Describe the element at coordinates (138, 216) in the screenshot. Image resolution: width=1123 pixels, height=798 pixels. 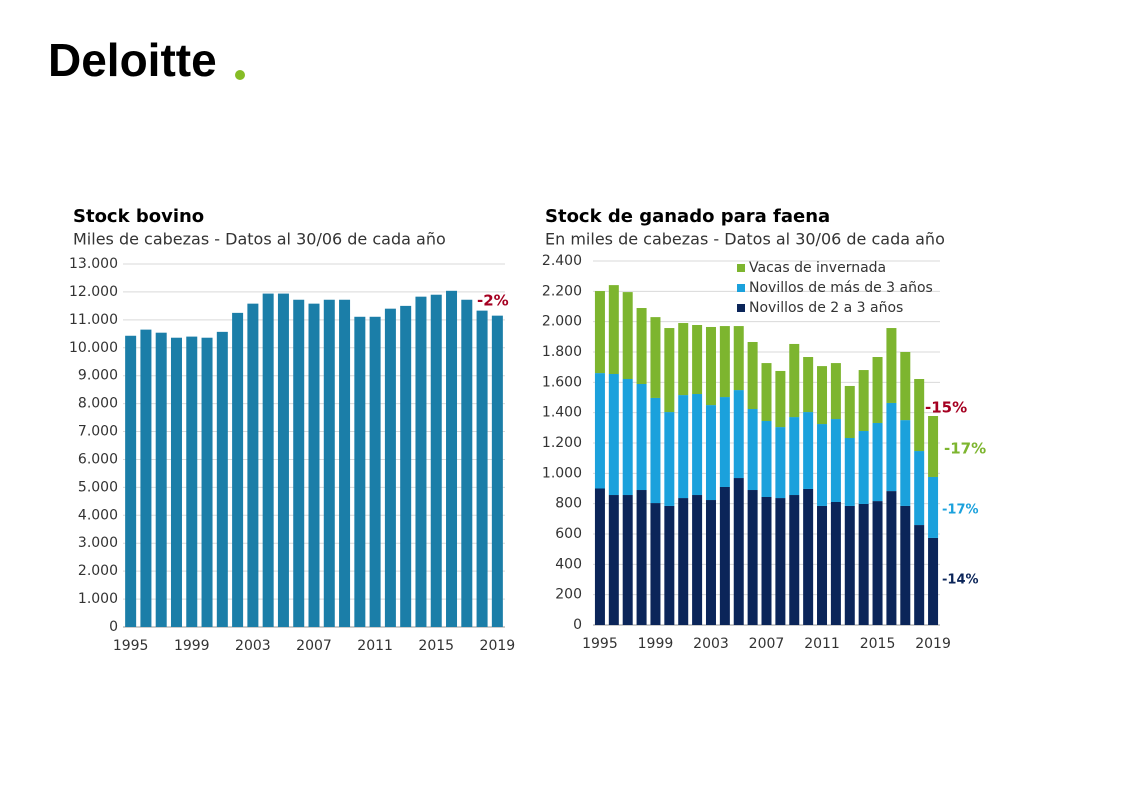
I see `chart-title: Stock bovino` at that location.